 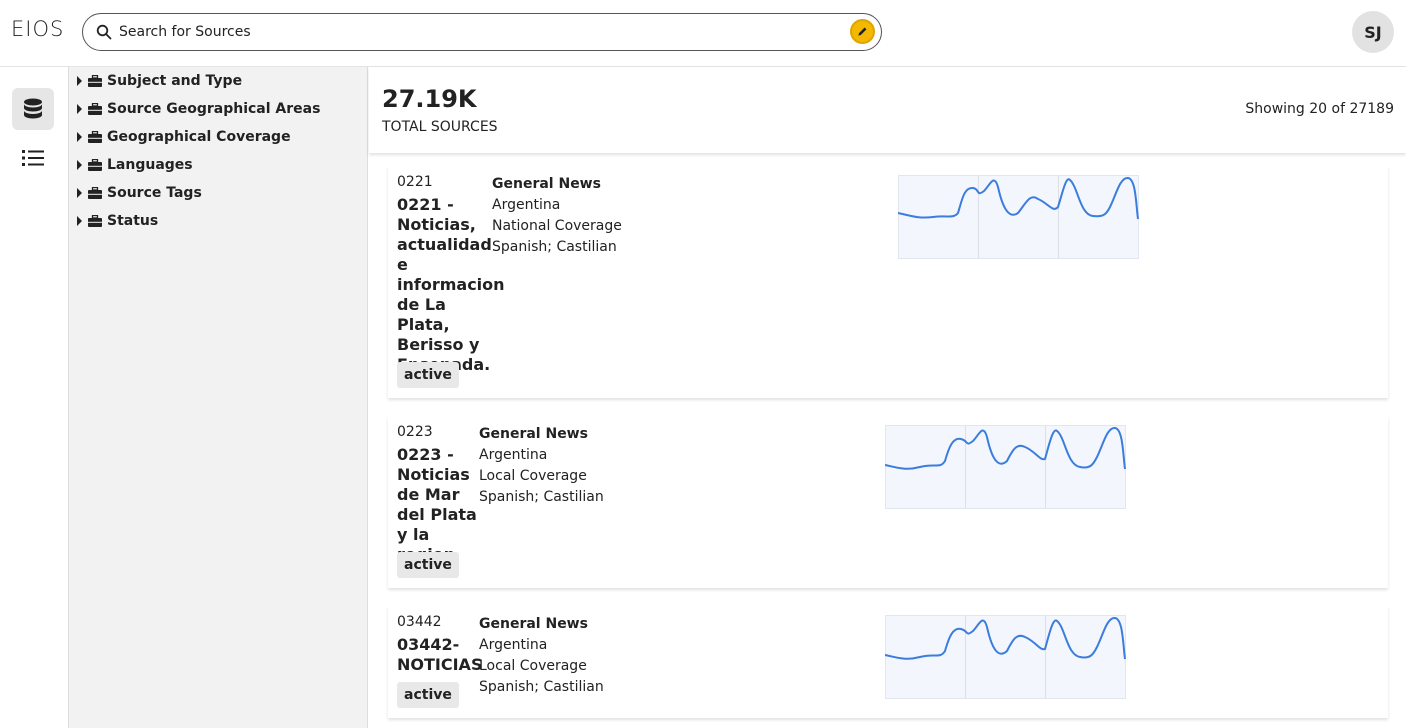 What do you see at coordinates (104, 32) in the screenshot?
I see `search-icon` at bounding box center [104, 32].